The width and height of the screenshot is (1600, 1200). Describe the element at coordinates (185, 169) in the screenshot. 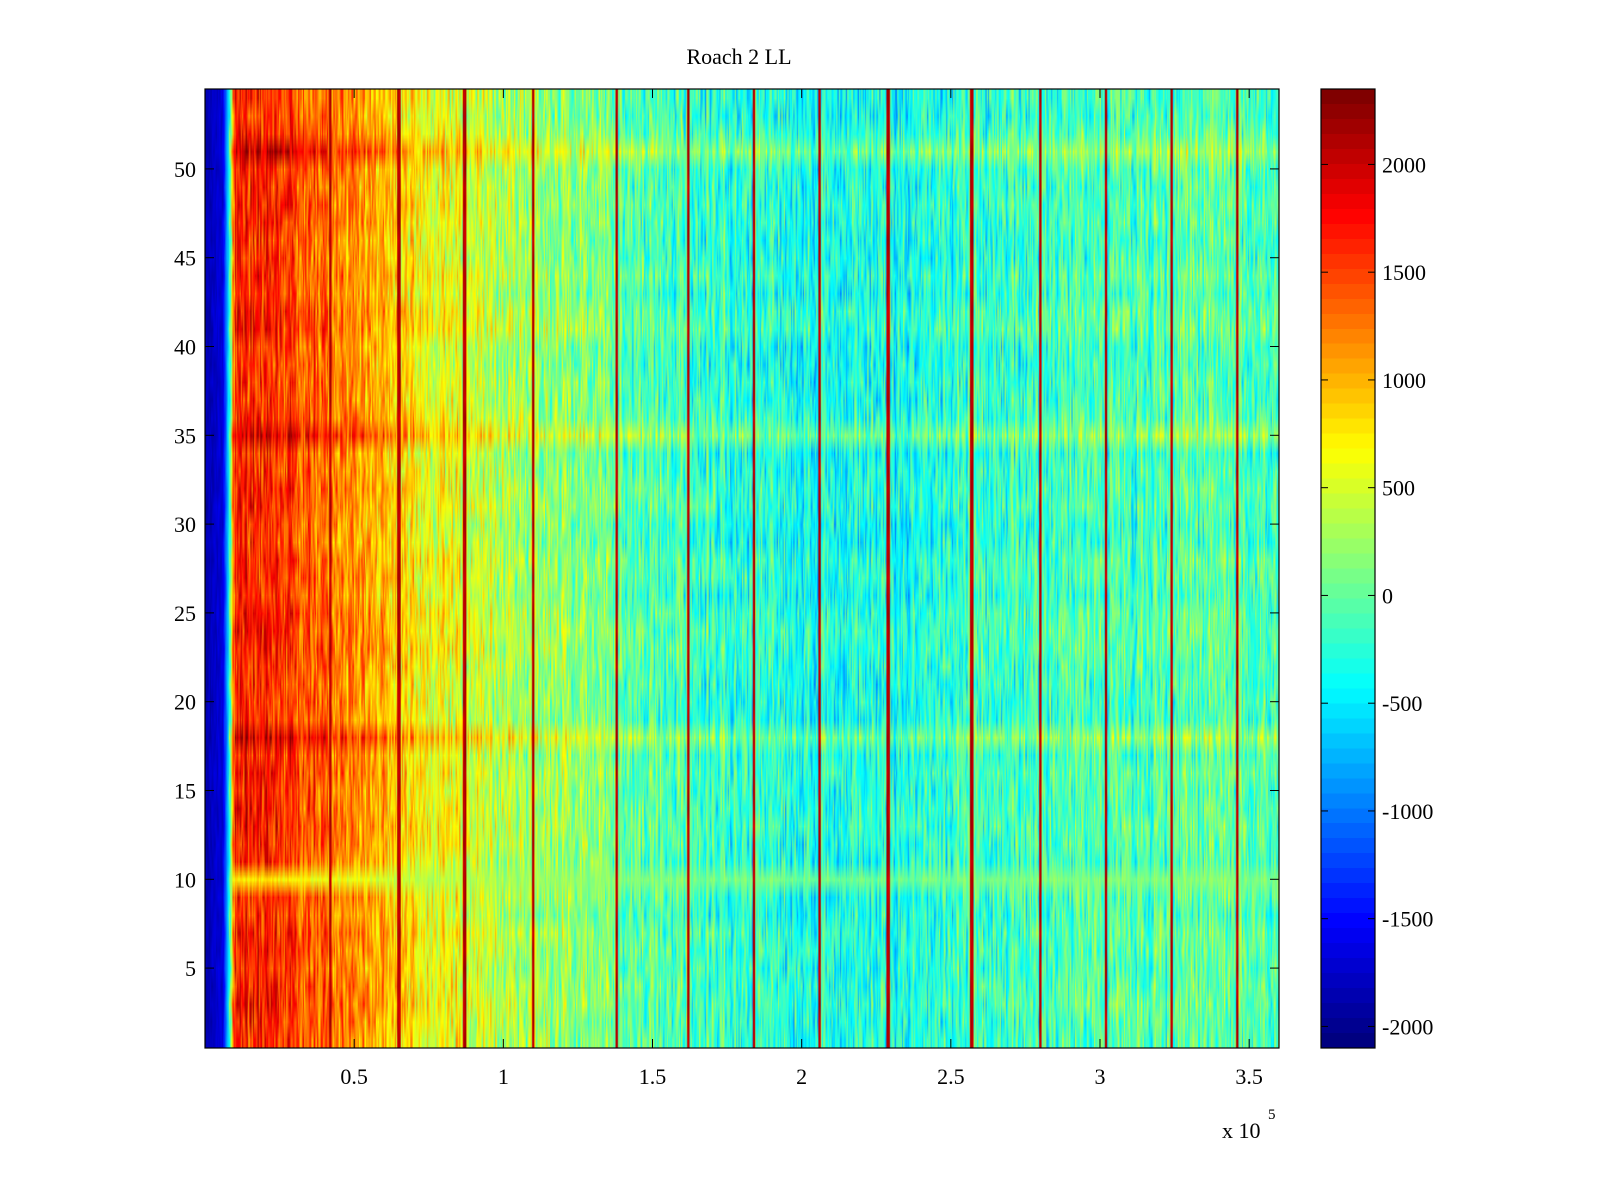

I see `y-tick-label: 50` at that location.